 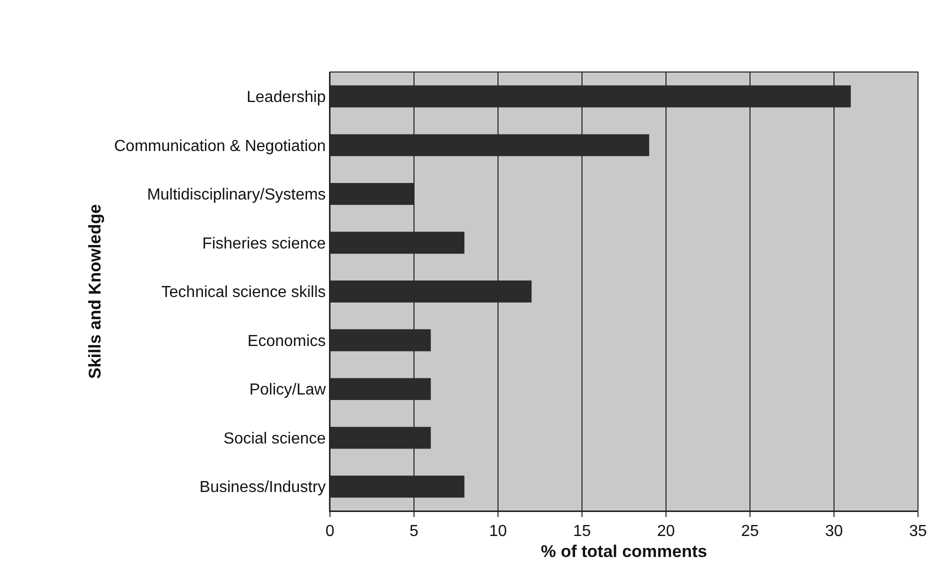 What do you see at coordinates (750, 531) in the screenshot?
I see `x-tick-label: 25` at bounding box center [750, 531].